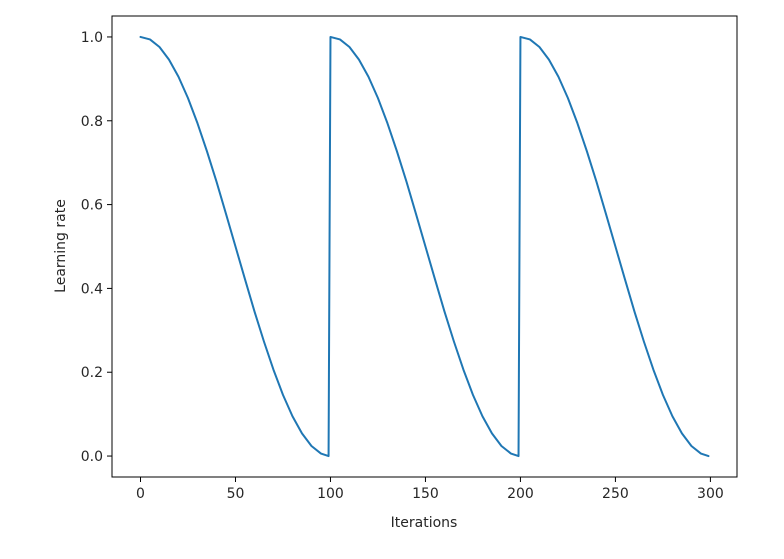 This screenshot has width=784, height=559. What do you see at coordinates (92, 457) in the screenshot?
I see `y-tick-label: 0.0` at bounding box center [92, 457].